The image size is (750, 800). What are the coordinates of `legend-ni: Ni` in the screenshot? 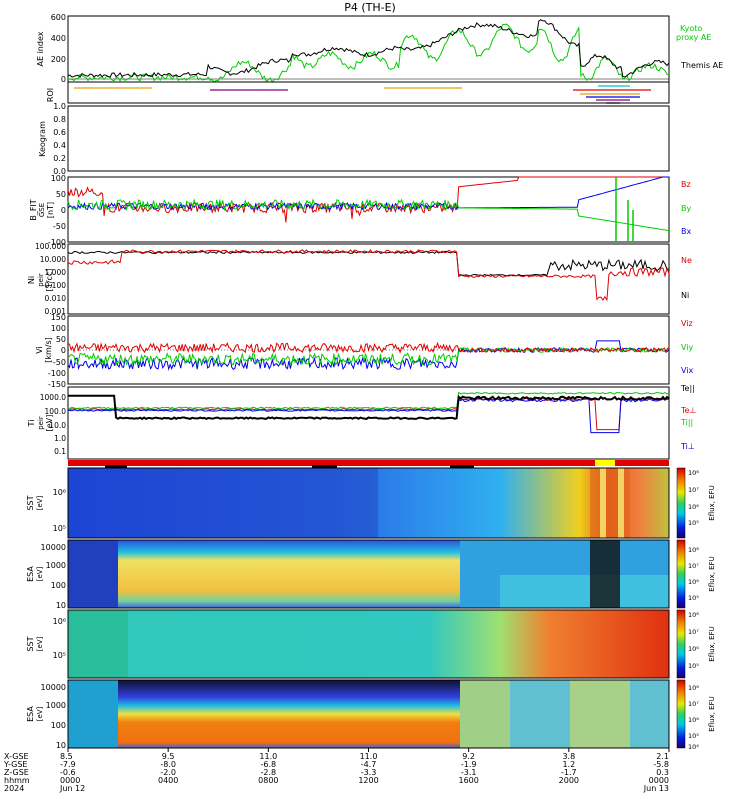 It's located at (685, 295).